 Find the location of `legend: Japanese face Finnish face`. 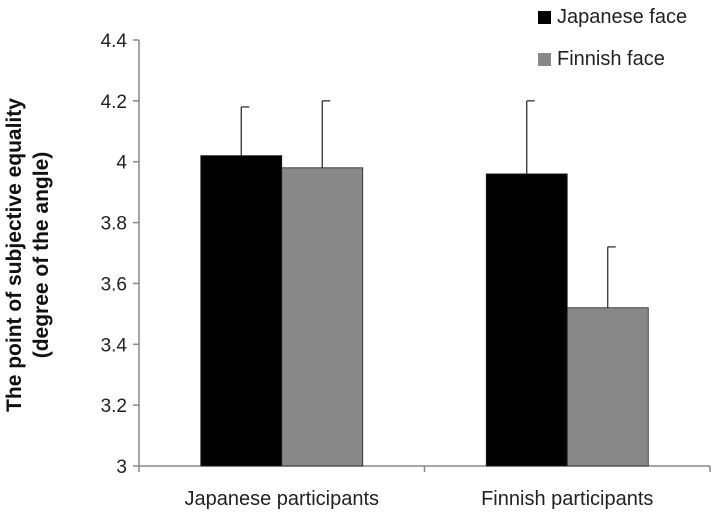

legend: Japanese face Finnish face is located at coordinates (612, 38).